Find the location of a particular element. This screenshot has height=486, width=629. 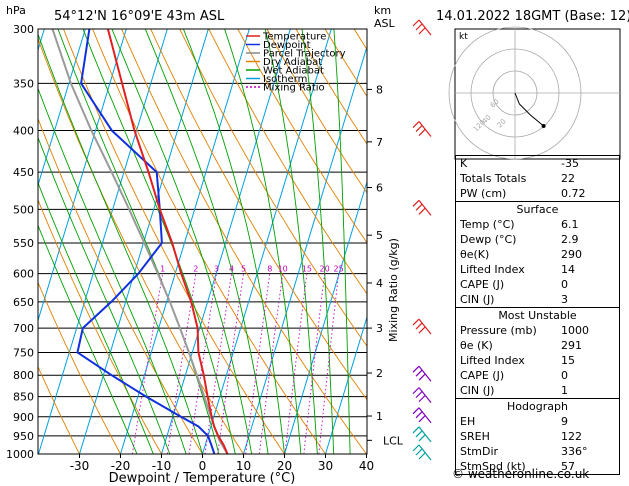

pressure-tick-label: 400 is located at coordinates (23, 131).